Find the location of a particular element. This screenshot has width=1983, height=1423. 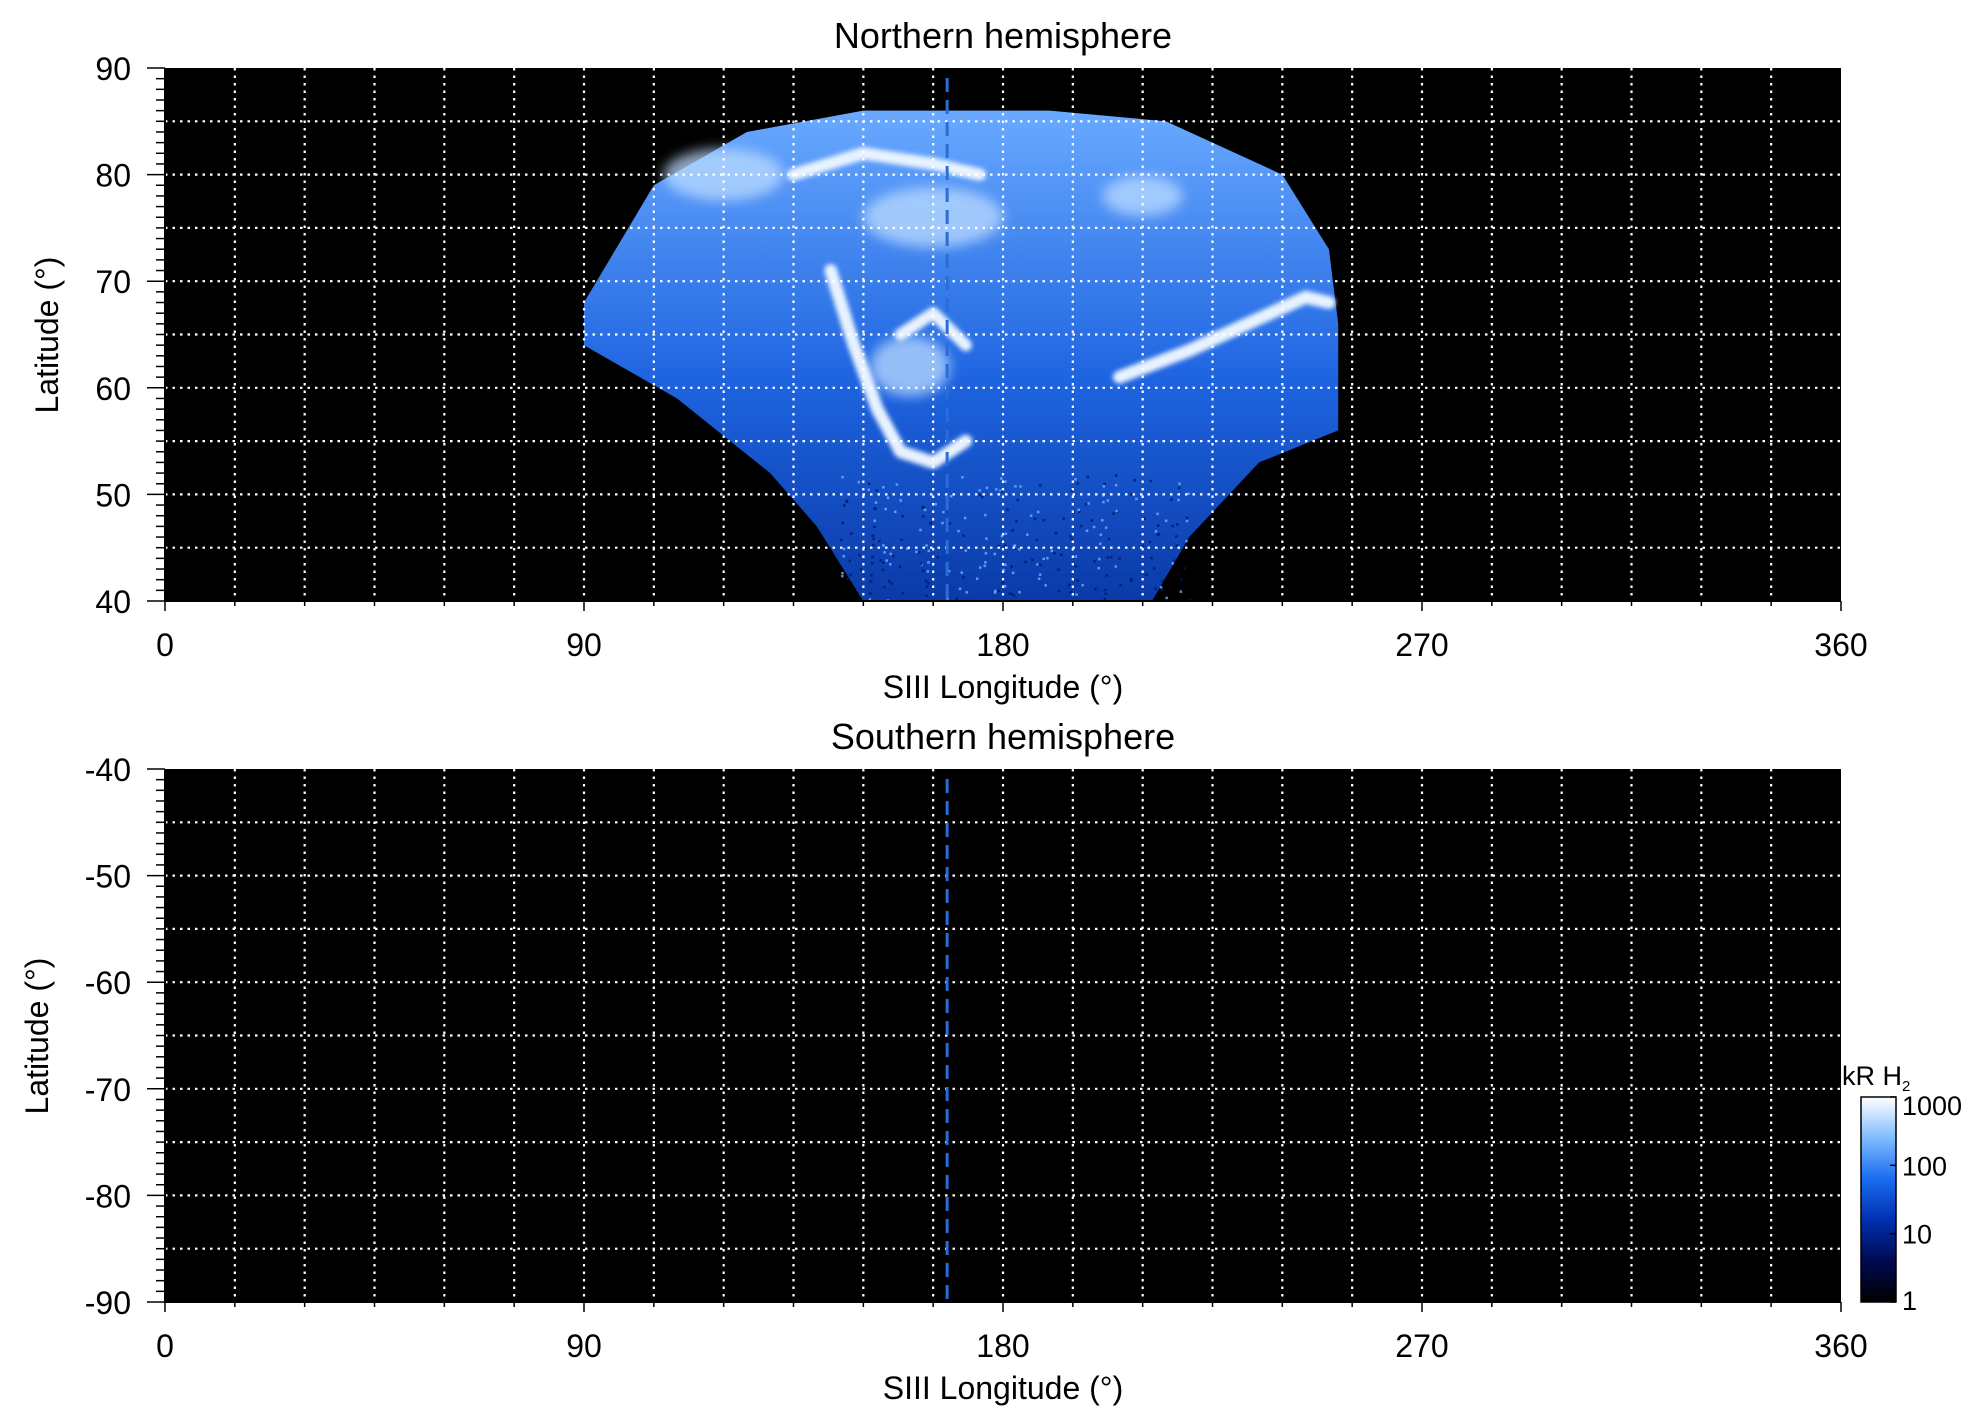

x-tick-label: 90 is located at coordinates (584, 1346).